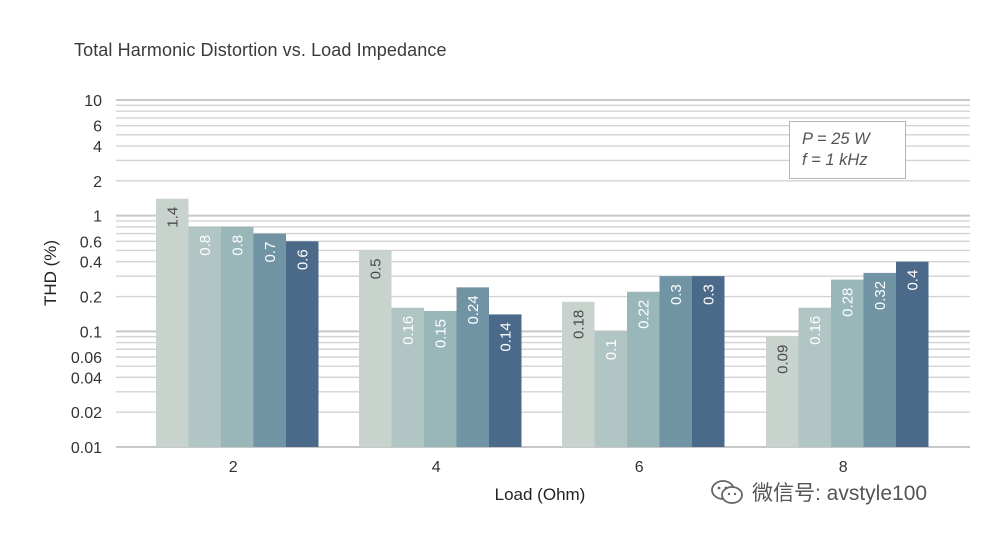  I want to click on bar-data-label: 1.4, so click(172, 217).